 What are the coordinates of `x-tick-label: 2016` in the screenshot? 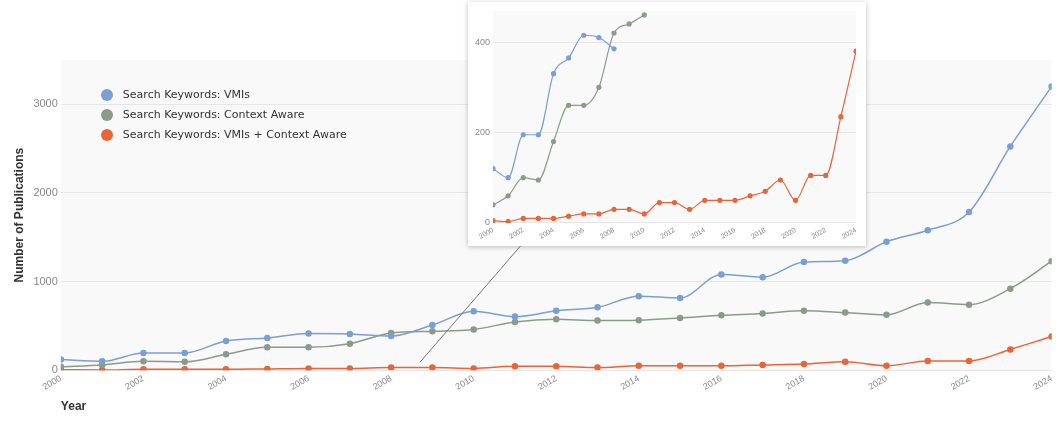 It's located at (712, 382).